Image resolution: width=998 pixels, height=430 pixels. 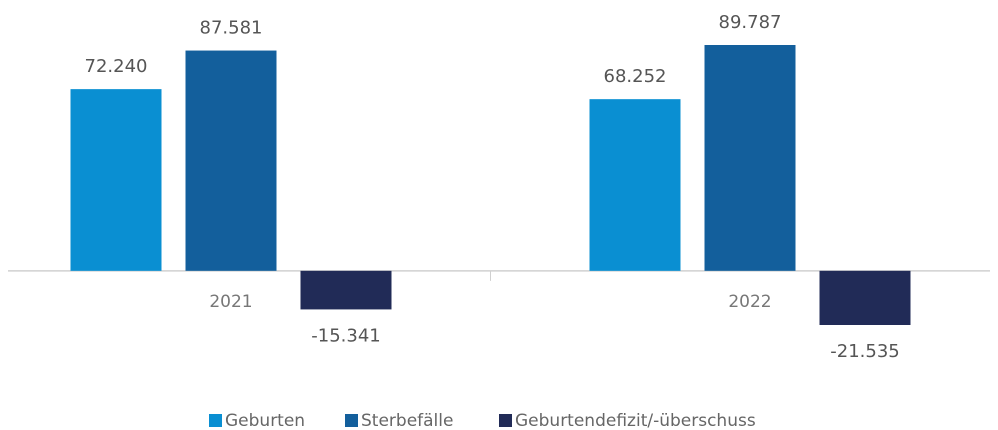 What do you see at coordinates (635, 76) in the screenshot?
I see `value-label: 68.252` at bounding box center [635, 76].